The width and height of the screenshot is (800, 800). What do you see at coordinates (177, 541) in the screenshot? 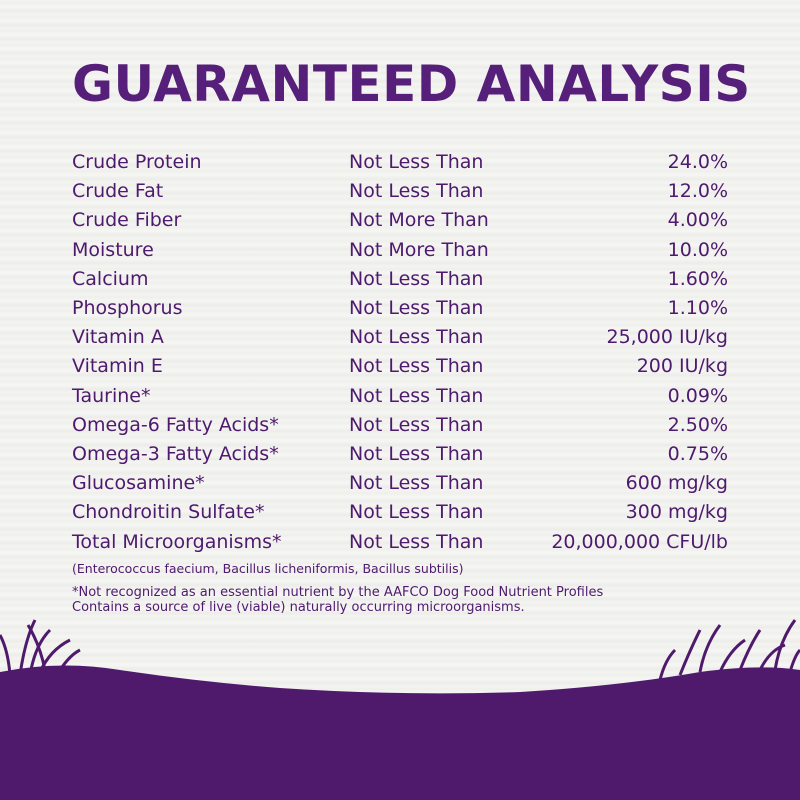
I see `nutrient: Total Microorganisms*` at bounding box center [177, 541].